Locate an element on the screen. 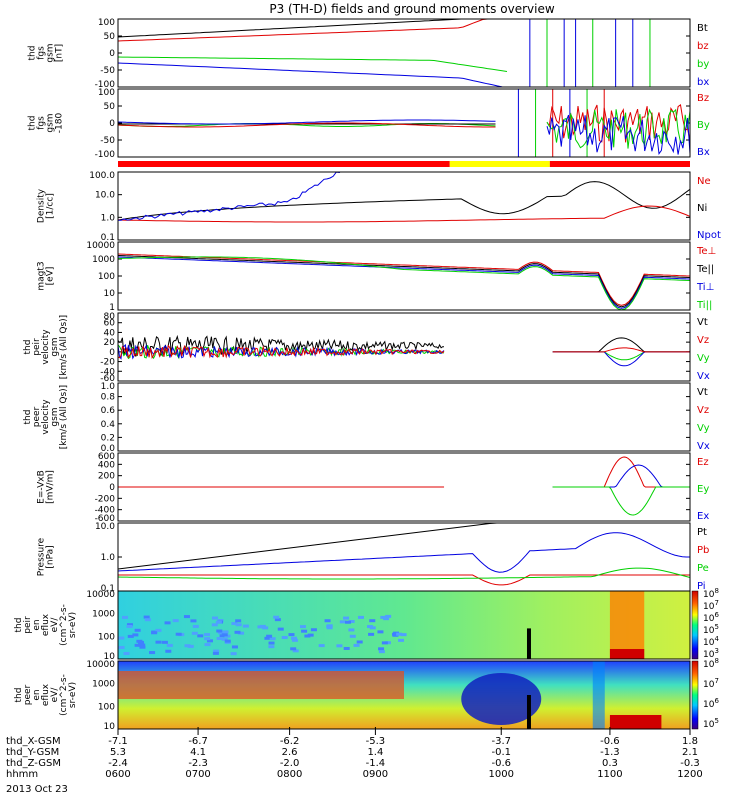 Image resolution: width=750 pixels, height=800 pixels. ylabel-line: velocity is located at coordinates (46, 417).